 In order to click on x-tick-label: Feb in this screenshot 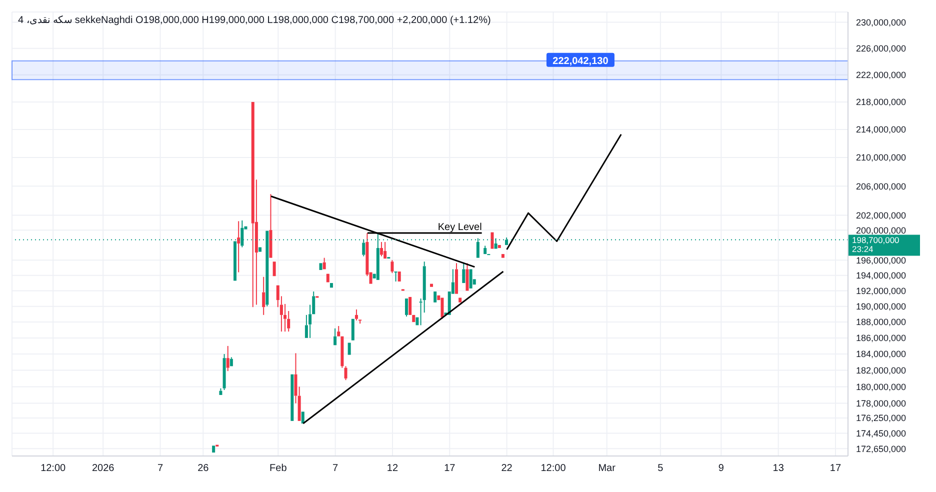, I will do `click(279, 468)`.